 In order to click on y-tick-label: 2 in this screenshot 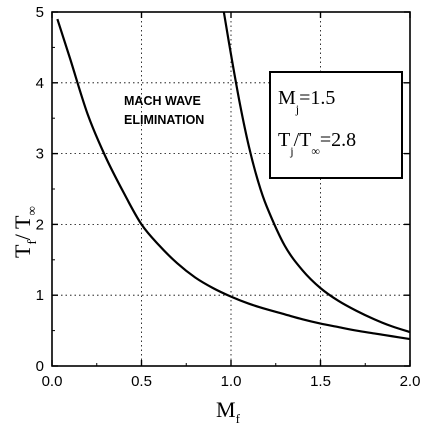, I will do `click(40, 224)`.